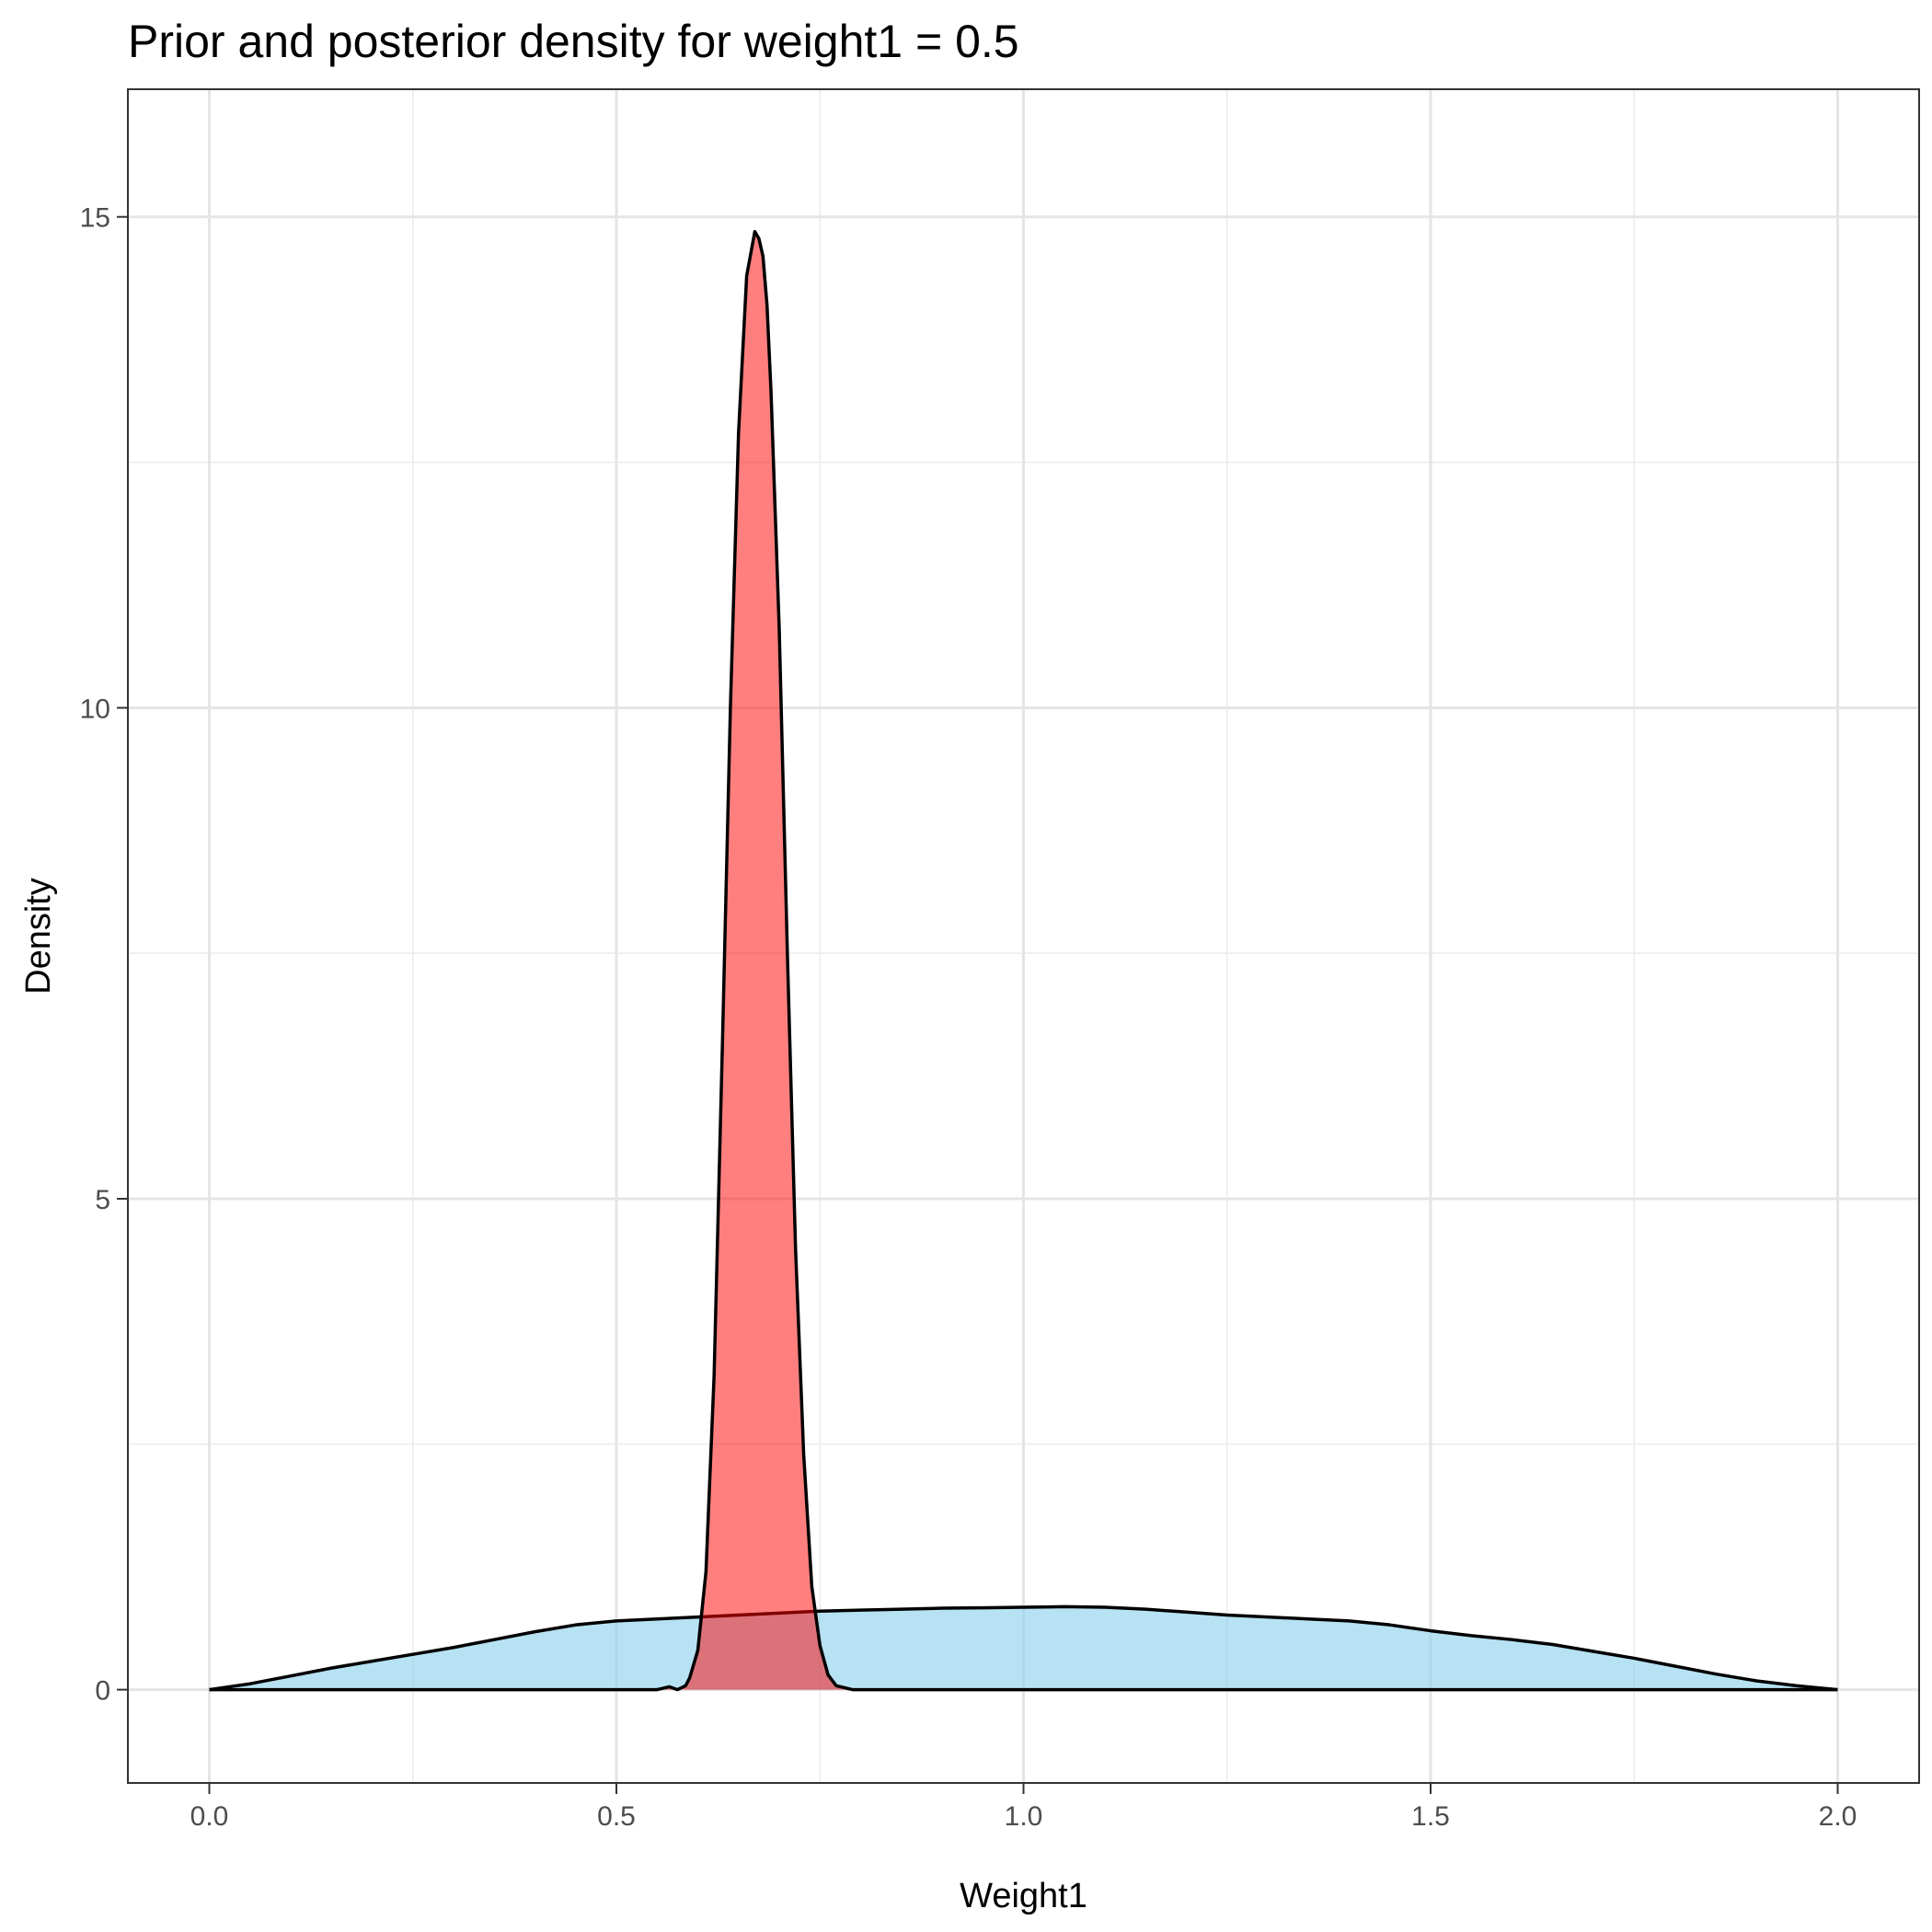  I want to click on y-tick-label: 5, so click(102, 1200).